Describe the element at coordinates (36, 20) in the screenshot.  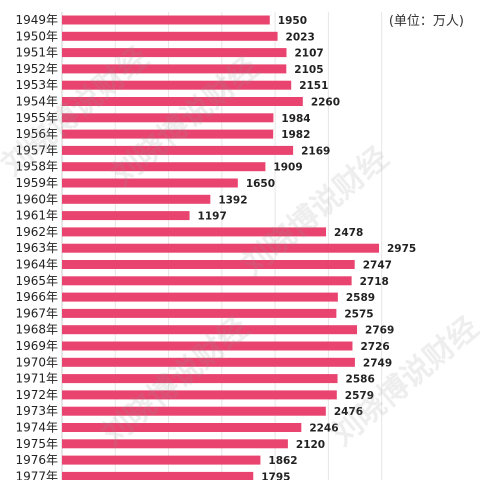
I see `category-label: 1949年` at that location.